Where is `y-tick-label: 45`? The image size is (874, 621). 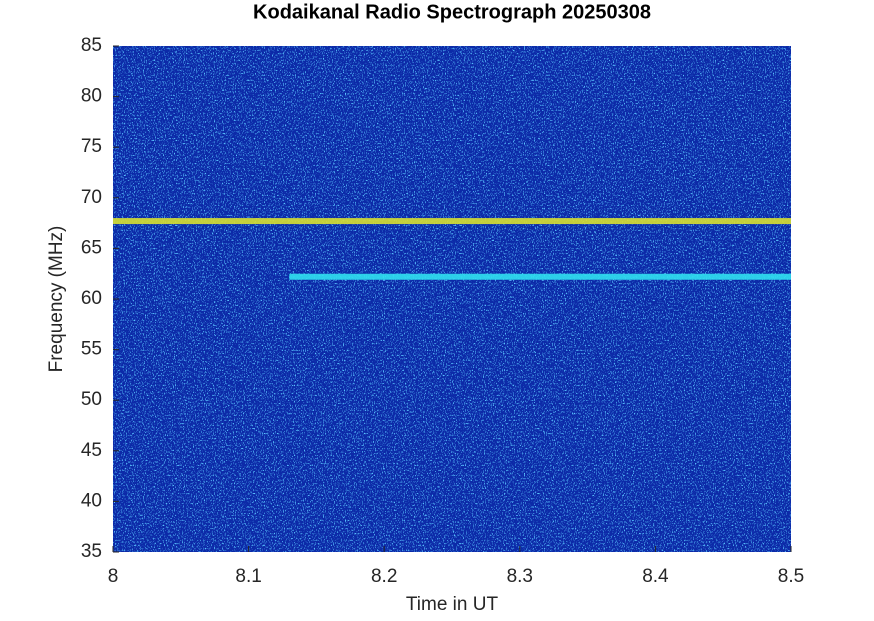 y-tick-label: 45 is located at coordinates (91, 450).